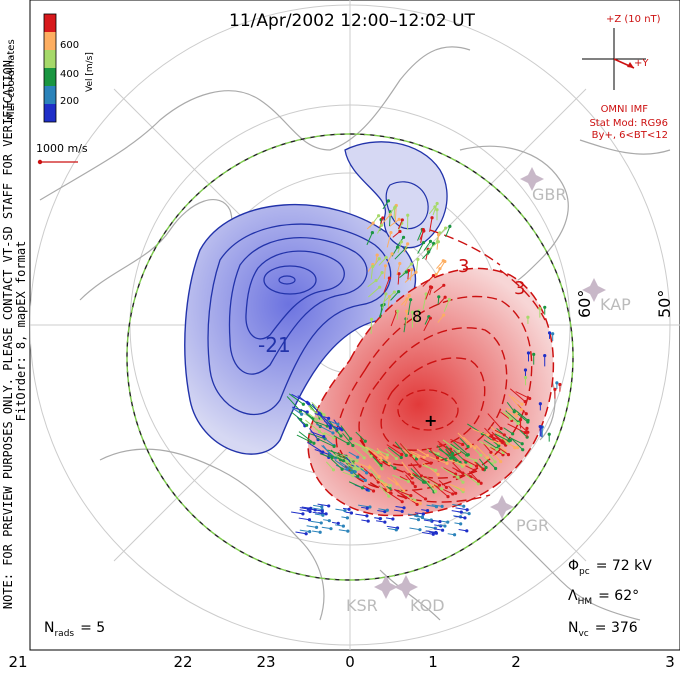 This screenshot has height=674, width=680. What do you see at coordinates (69, 68) in the screenshot?
I see `velocity-colorbar: 600 400 200 Vel [m/s]` at bounding box center [69, 68].